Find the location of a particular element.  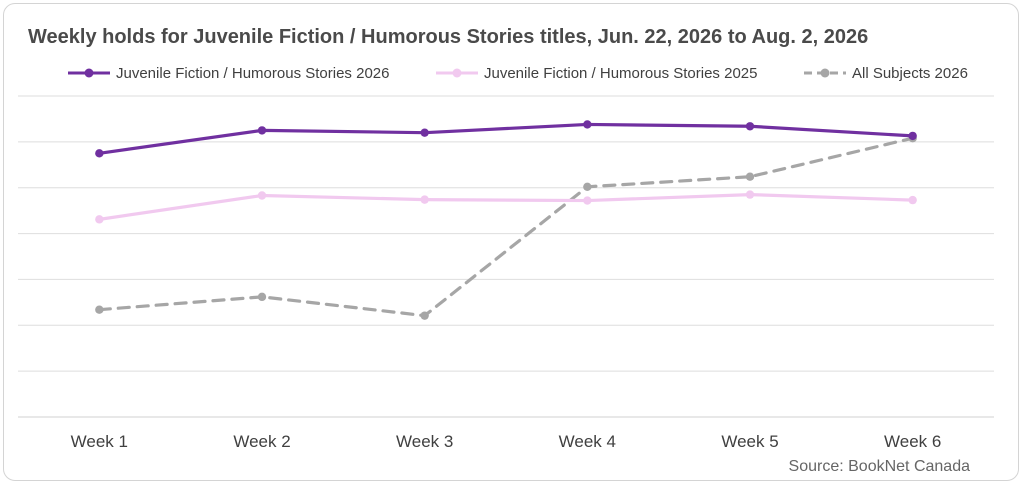

x-tick-label: Week 3 is located at coordinates (424, 441).